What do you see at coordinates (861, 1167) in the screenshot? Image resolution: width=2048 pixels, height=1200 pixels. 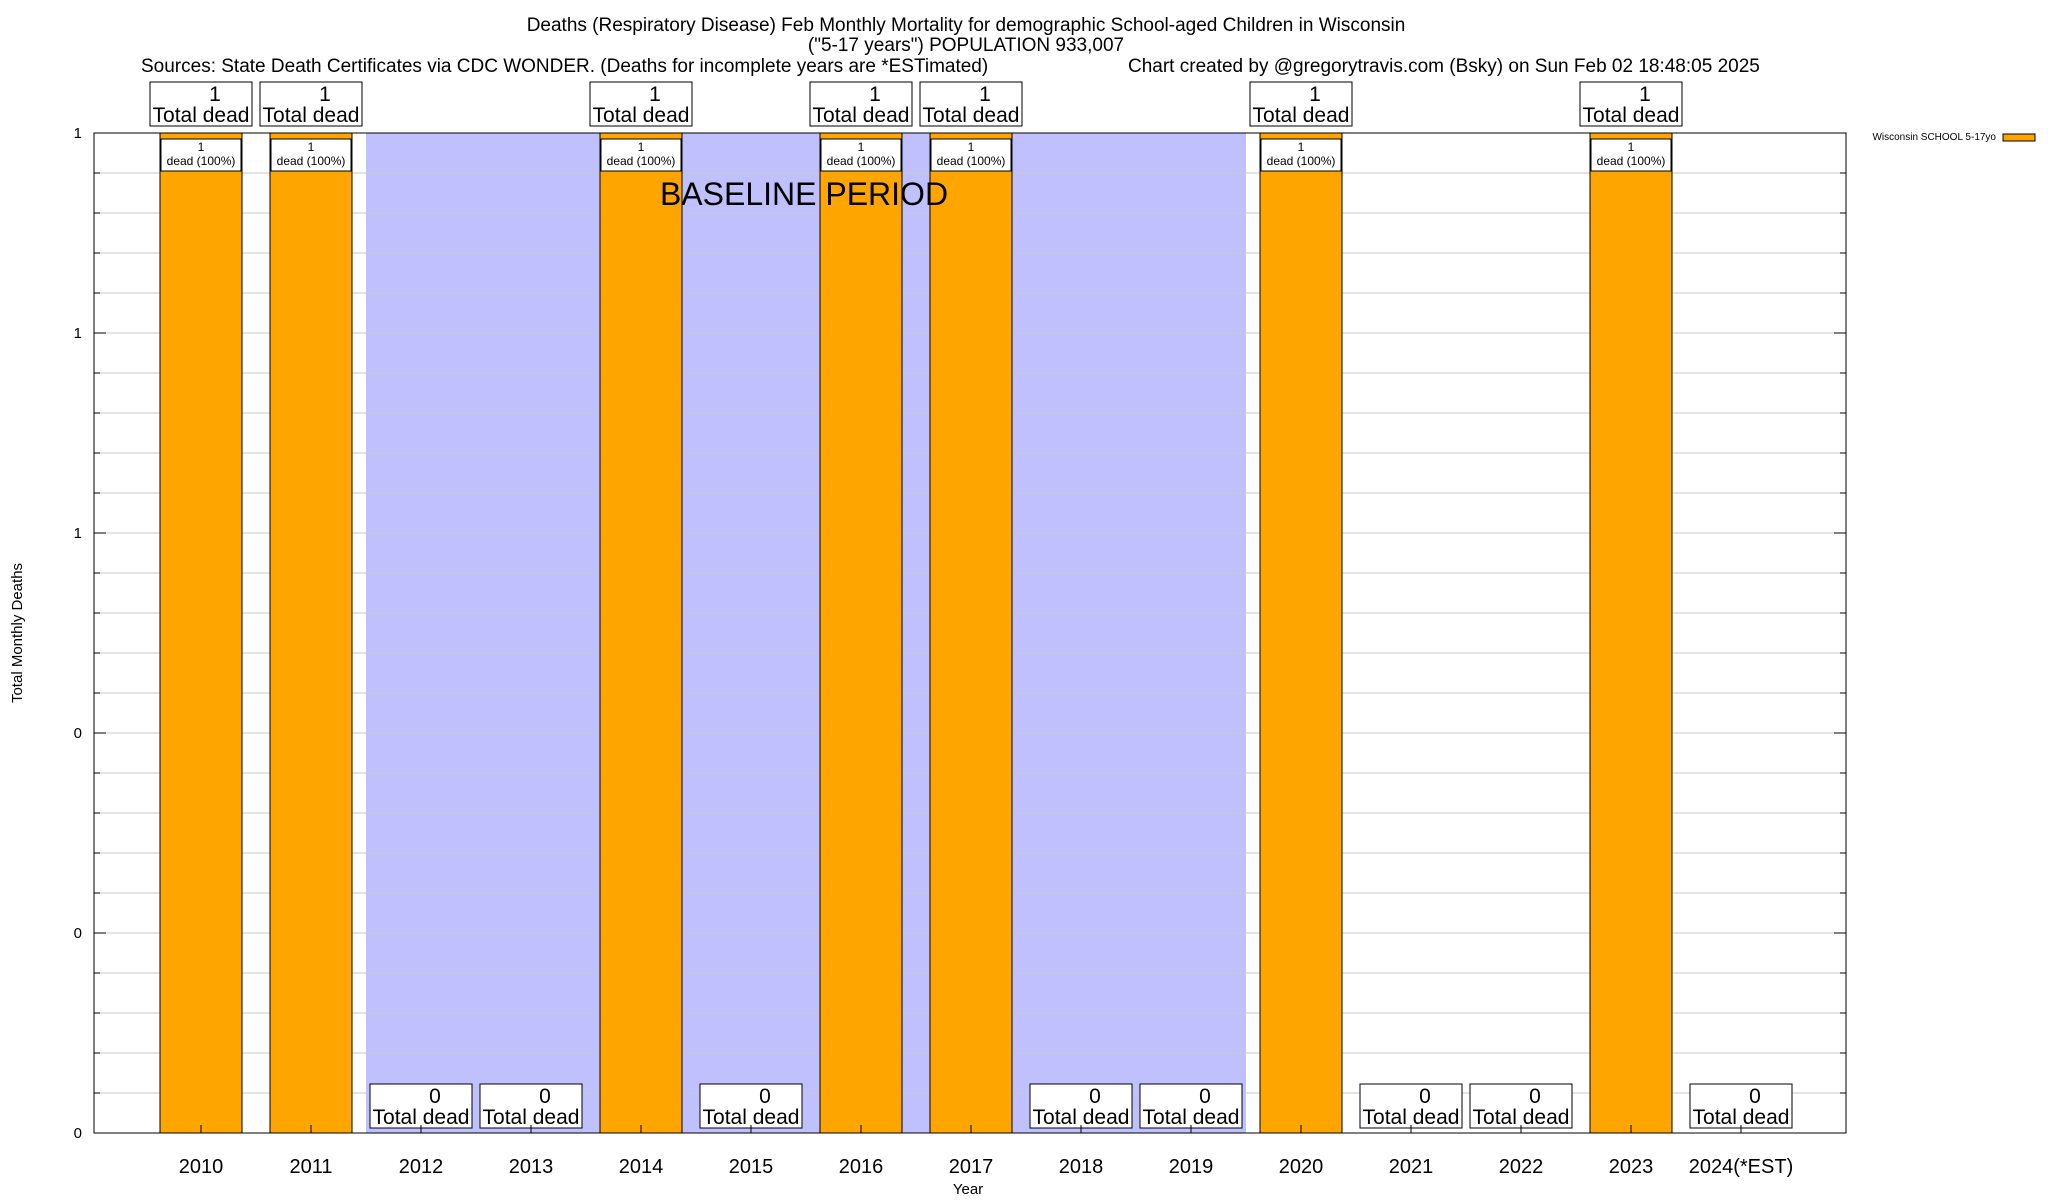 I see `x-tick-label: 2016` at bounding box center [861, 1167].